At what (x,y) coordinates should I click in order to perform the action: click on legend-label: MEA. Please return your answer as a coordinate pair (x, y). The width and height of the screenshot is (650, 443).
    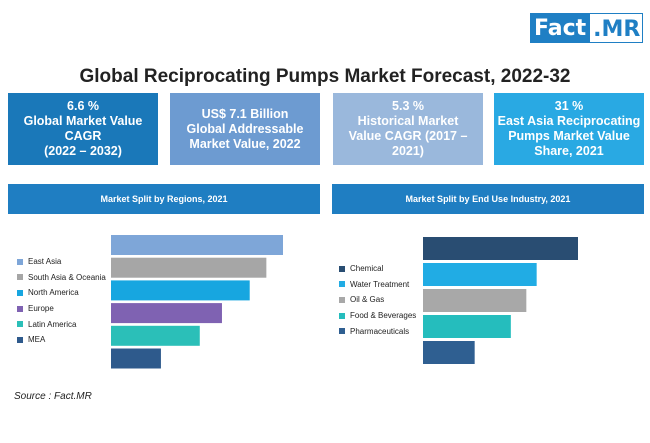
    Looking at the image, I should click on (37, 340).